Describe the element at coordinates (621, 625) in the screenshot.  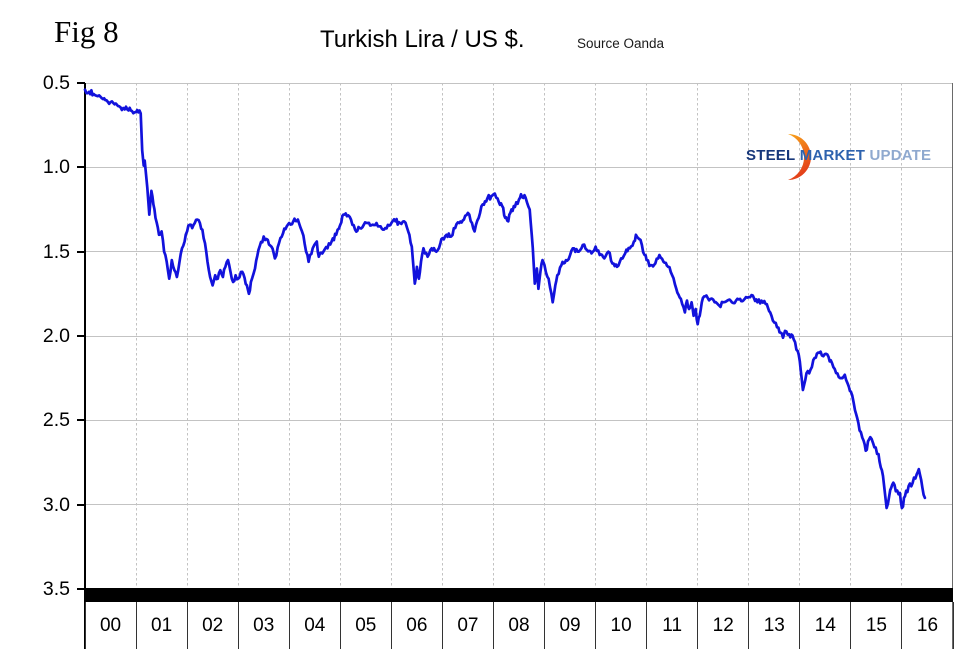
I see `x-axis-year-label: 10` at that location.